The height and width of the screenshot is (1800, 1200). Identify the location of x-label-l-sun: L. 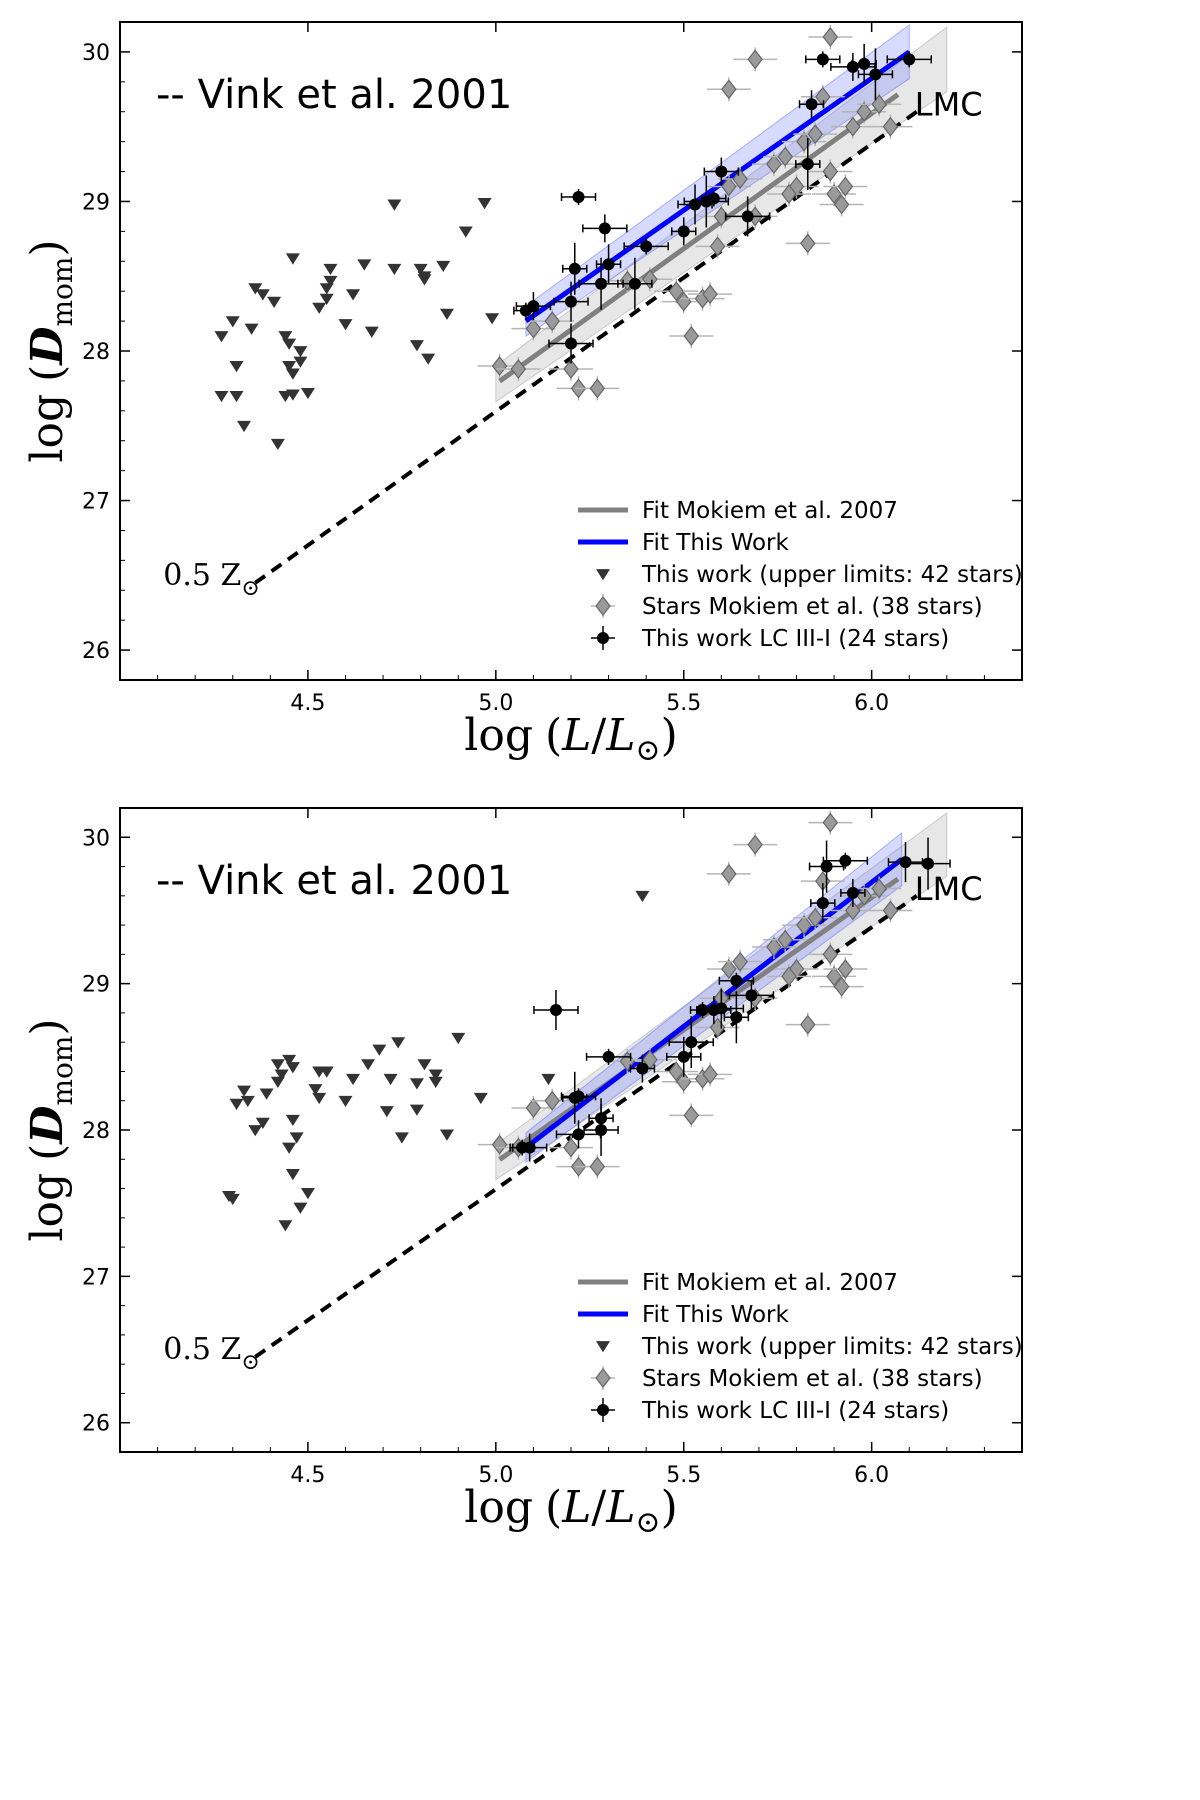
(620, 1507).